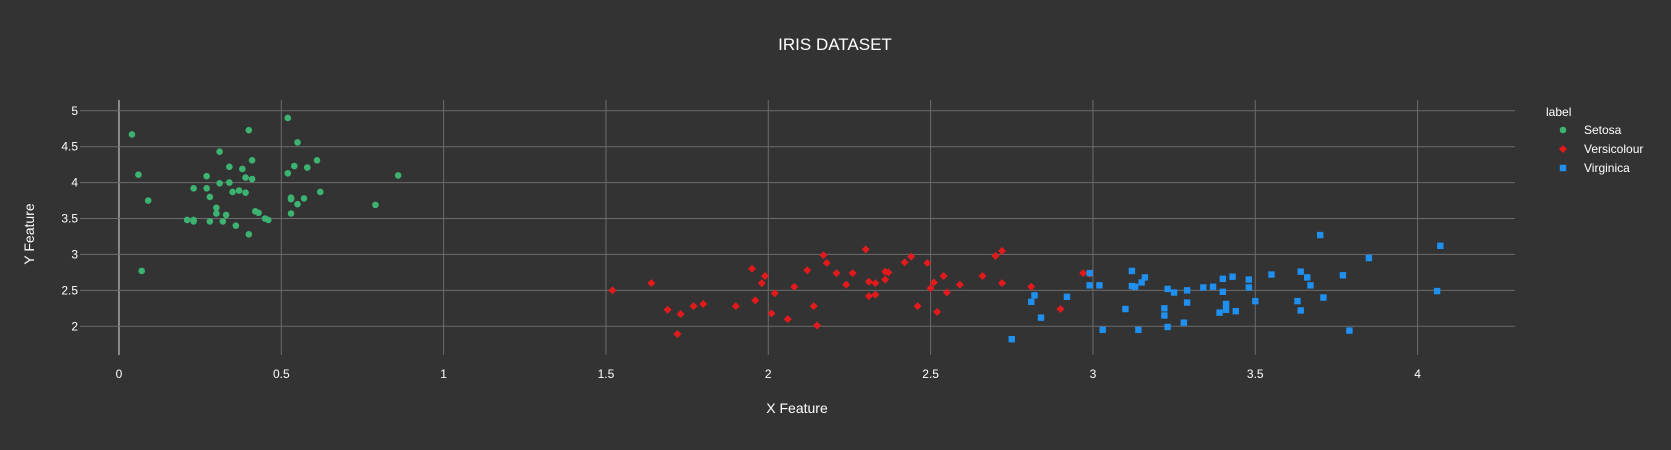  I want to click on y-tick-label: 3, so click(74, 254).